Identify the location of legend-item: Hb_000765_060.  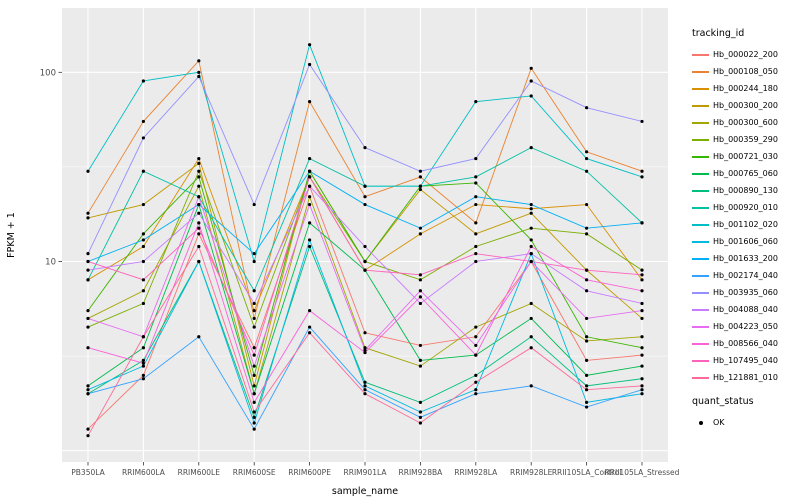
(735, 173).